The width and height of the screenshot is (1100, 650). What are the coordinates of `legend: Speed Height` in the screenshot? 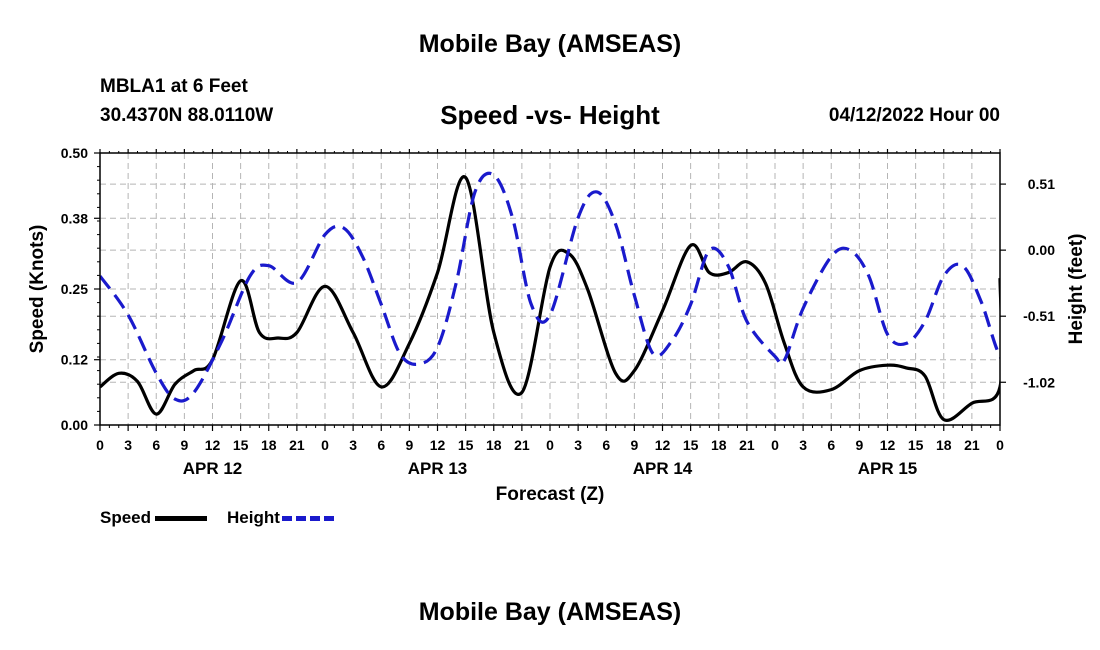 It's located at (227, 518).